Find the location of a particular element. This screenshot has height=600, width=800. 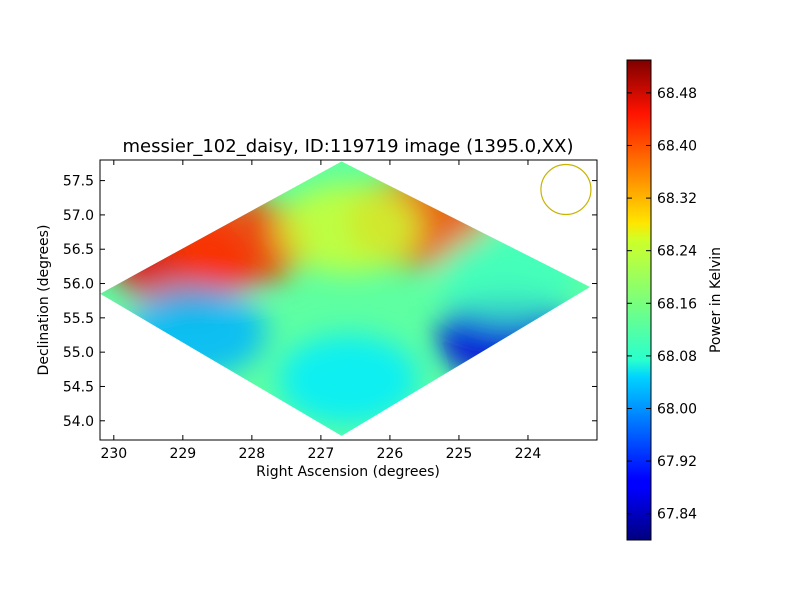

y-tick-label: 54.0 is located at coordinates (78, 422).